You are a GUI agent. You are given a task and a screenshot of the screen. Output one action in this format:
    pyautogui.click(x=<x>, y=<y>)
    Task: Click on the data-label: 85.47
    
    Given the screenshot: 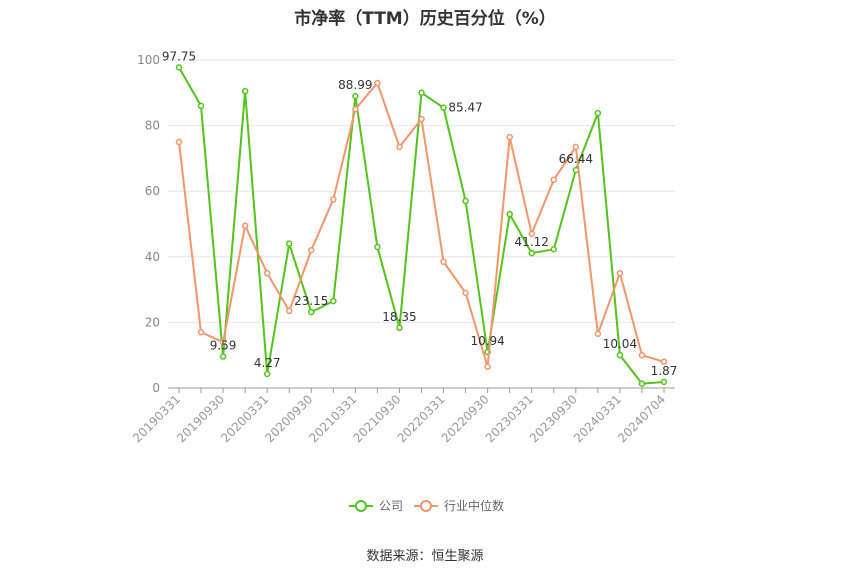 What is the action you would take?
    pyautogui.click(x=465, y=108)
    